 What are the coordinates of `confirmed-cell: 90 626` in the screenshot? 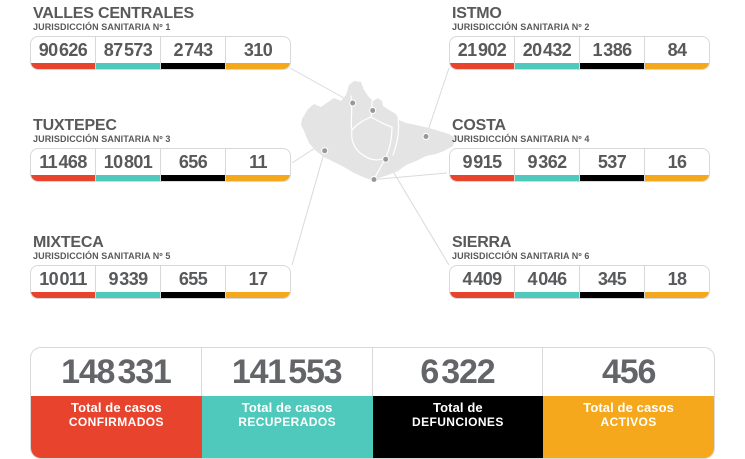 It's located at (63, 53).